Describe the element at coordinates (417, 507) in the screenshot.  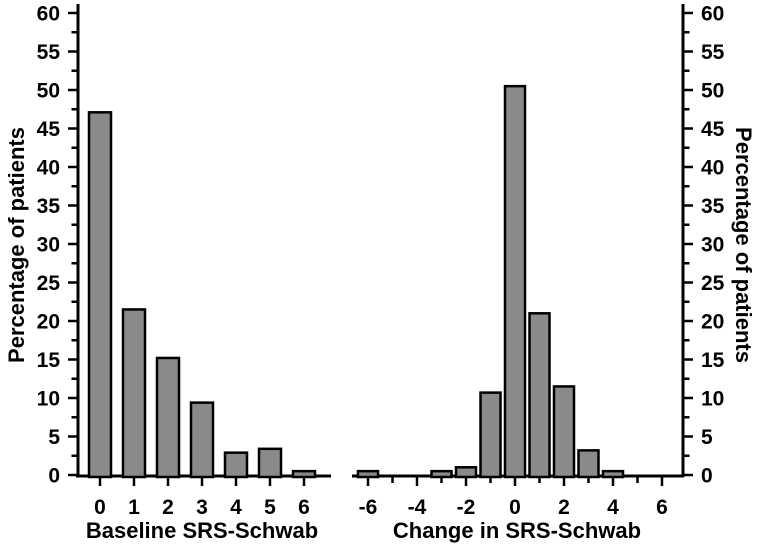
I see `x-tick-label: -4` at that location.